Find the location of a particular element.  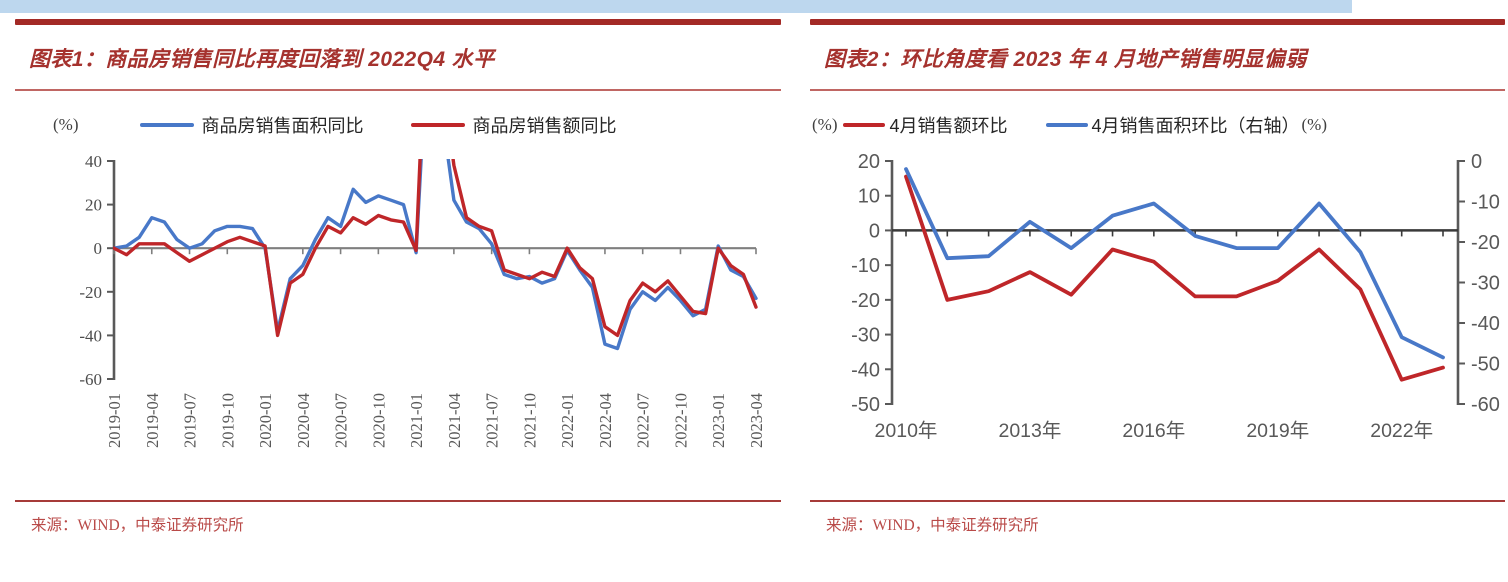

chart-2-legend: (%) 4月销售额环比 4月销售面积环比（右轴） (%) is located at coordinates (1158, 125).